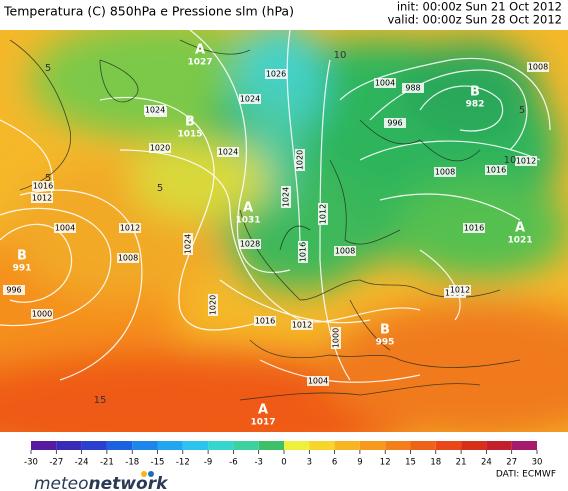 The width and height of the screenshot is (568, 491). Describe the element at coordinates (247, 221) in the screenshot. I see `center-value: 1031` at that location.